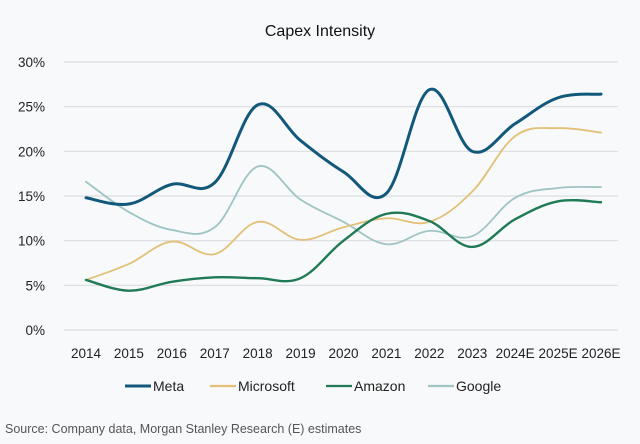 This screenshot has width=640, height=444. I want to click on legend-label: Meta, so click(168, 386).